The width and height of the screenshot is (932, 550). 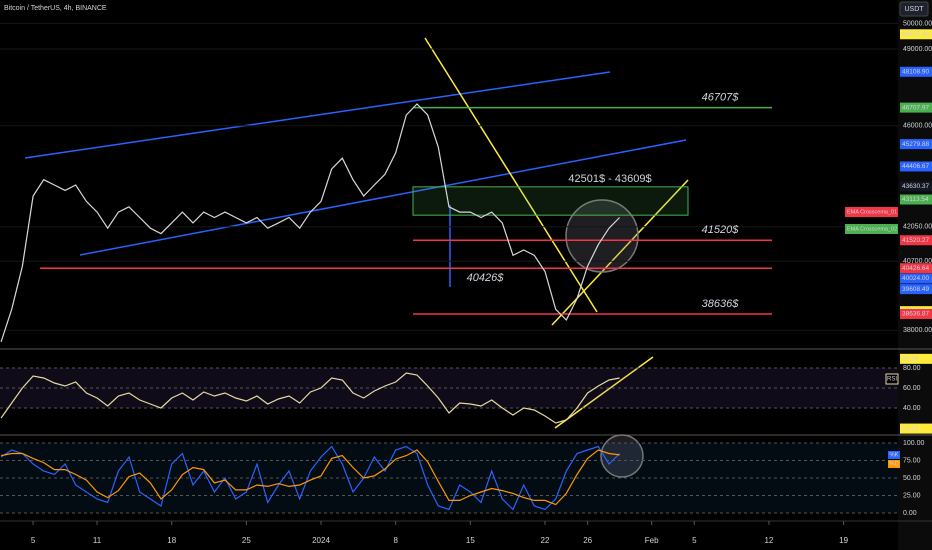 What do you see at coordinates (912, 368) in the screenshot?
I see `y-tick-label: 80.00` at bounding box center [912, 368].